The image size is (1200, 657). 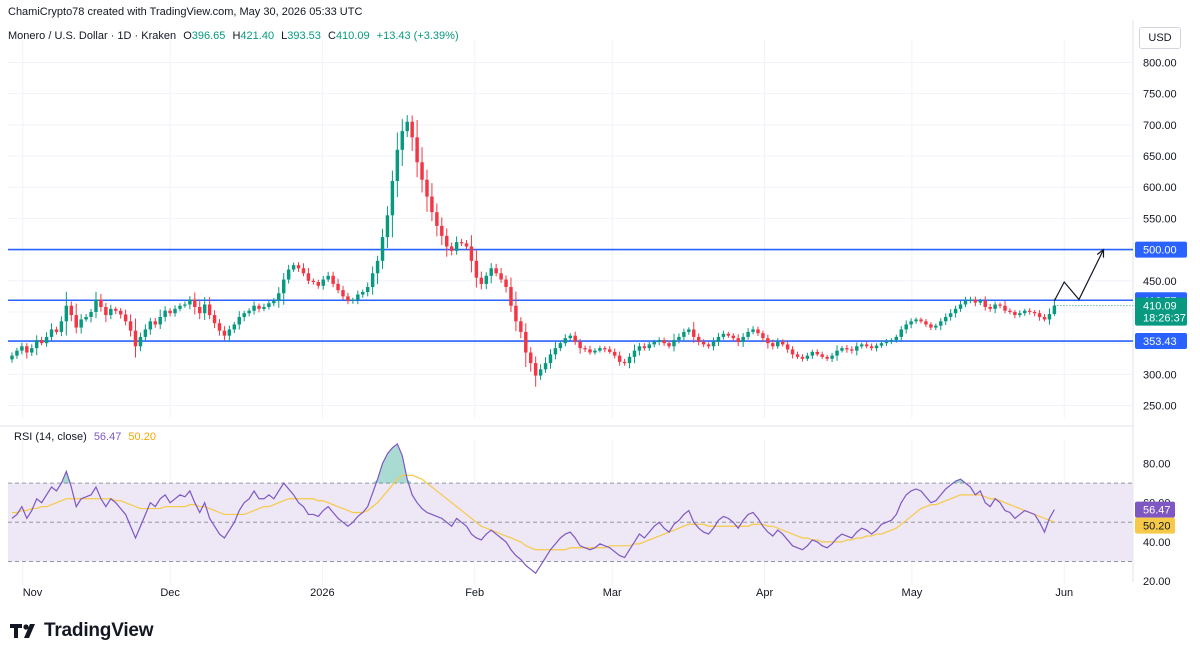 What do you see at coordinates (50, 437) in the screenshot?
I see `rsi-title: RSI (14, close)` at bounding box center [50, 437].